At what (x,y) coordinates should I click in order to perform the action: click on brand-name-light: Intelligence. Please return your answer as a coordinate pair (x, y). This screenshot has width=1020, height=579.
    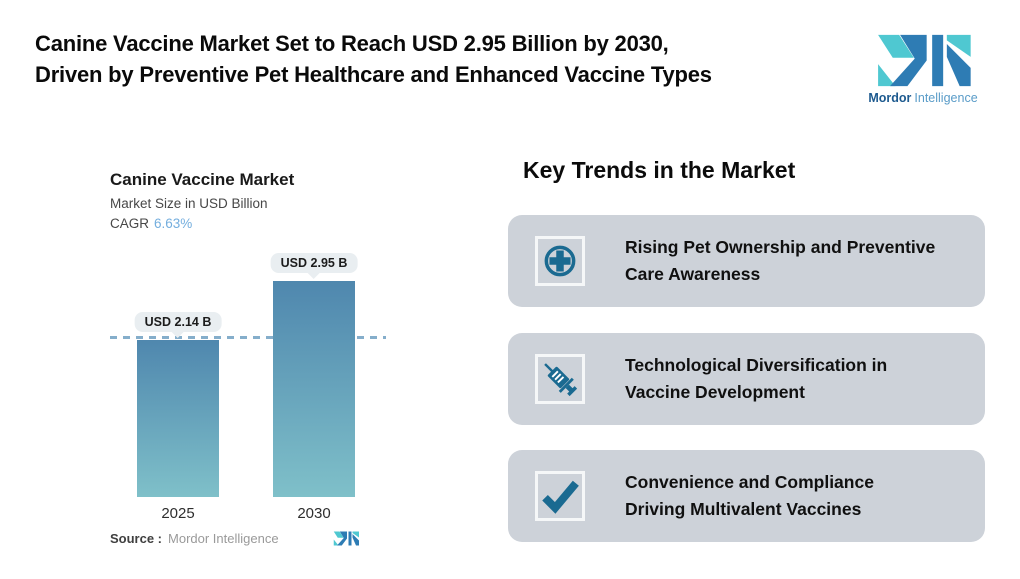
    Looking at the image, I should click on (946, 98).